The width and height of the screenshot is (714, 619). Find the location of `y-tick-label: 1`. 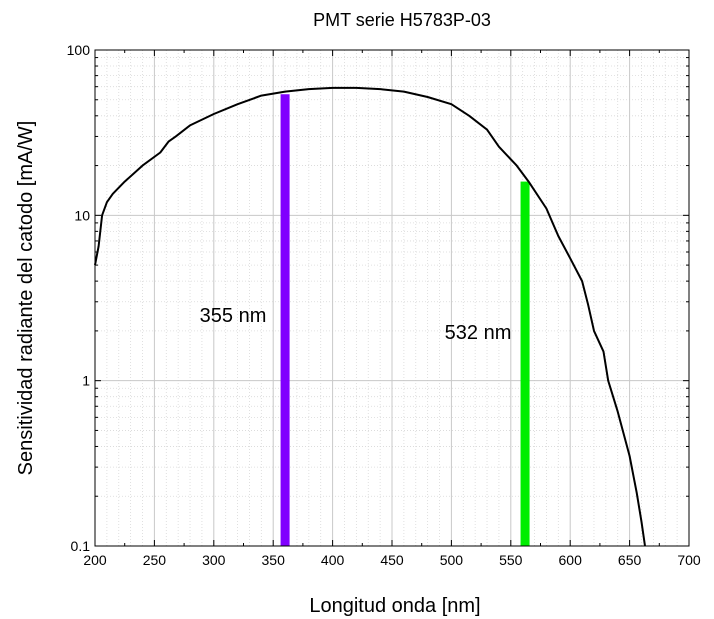

y-tick-label: 1 is located at coordinates (86, 381).